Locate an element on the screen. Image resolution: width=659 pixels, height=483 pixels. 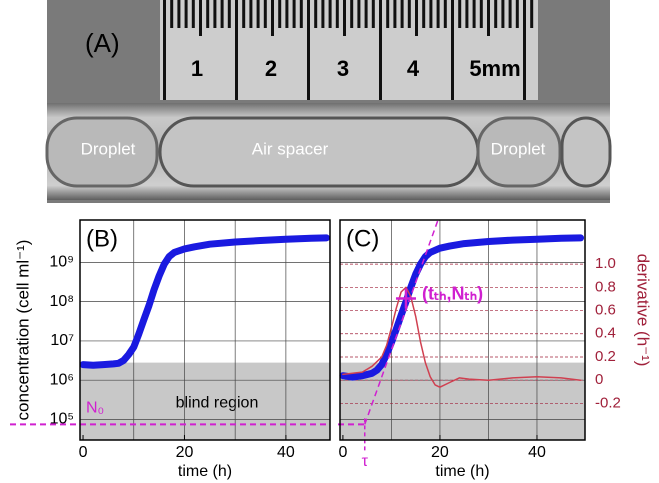
region-label: blind region is located at coordinates (217, 403).